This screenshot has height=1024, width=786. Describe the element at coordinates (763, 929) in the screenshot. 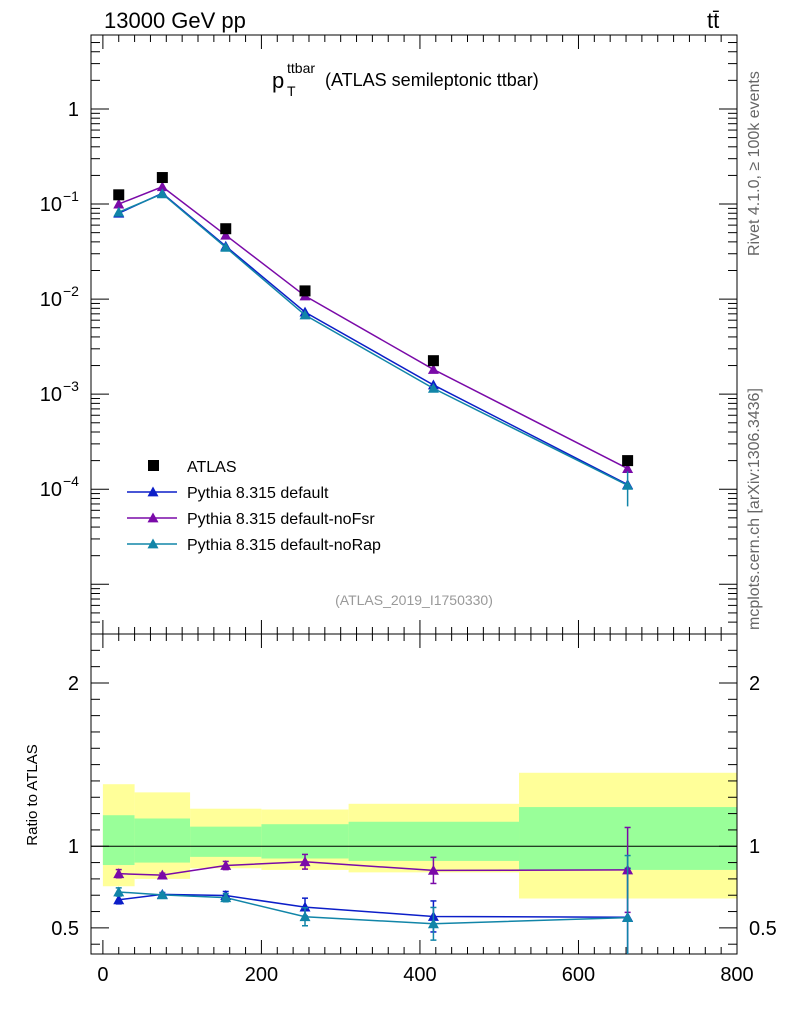

I see `ratio-y-tick-label-right: 0.5` at that location.